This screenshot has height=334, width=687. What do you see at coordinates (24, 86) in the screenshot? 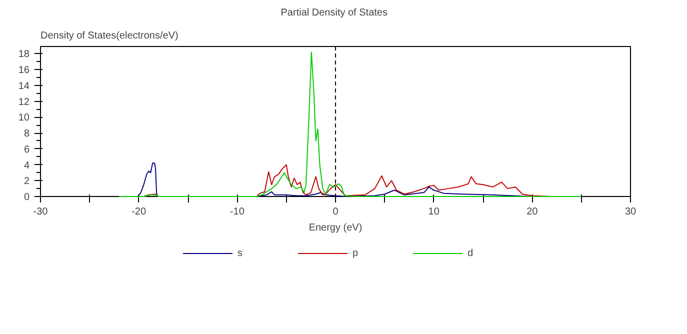
I see `y-tick-label: 14` at bounding box center [24, 86].